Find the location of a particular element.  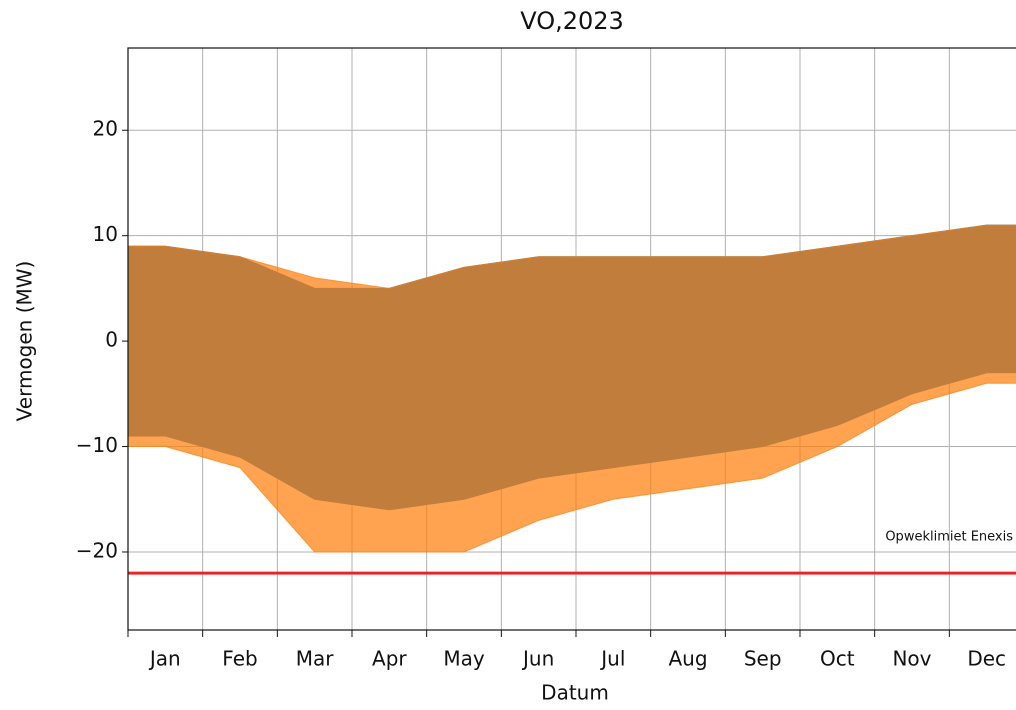

x-tick-label: Feb is located at coordinates (239, 659).